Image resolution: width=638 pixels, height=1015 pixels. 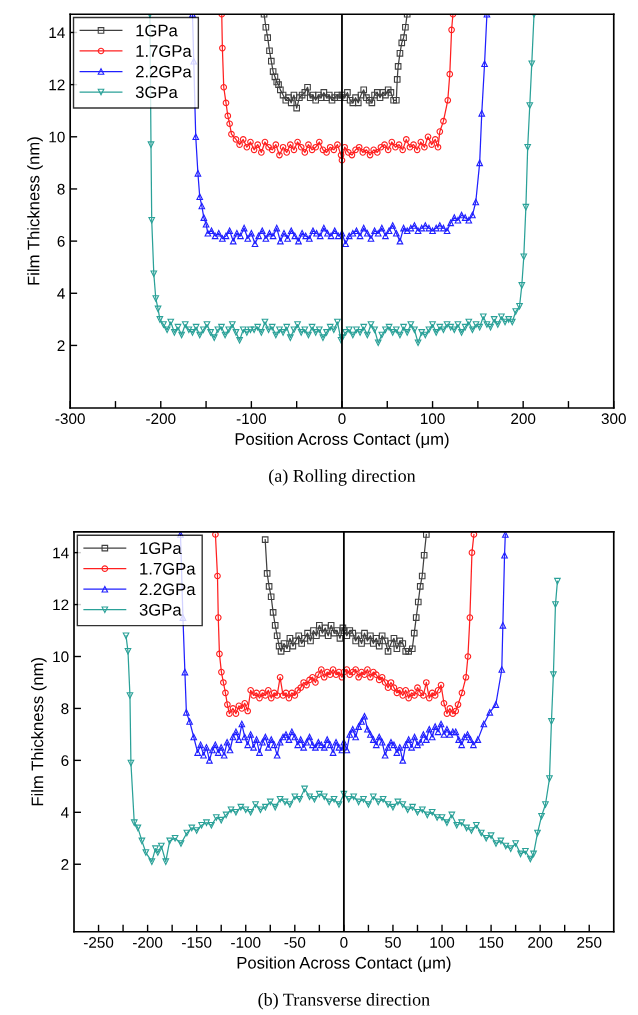 I want to click on text: (a) Rolling direction, so click(x=342, y=477).